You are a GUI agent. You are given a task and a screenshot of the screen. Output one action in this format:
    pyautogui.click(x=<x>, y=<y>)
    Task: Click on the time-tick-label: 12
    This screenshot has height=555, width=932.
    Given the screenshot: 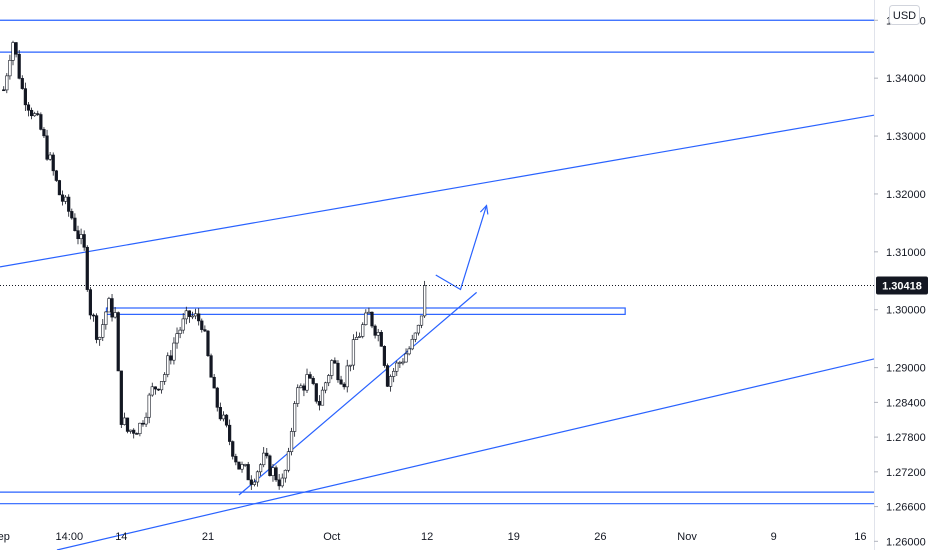 What is the action you would take?
    pyautogui.click(x=427, y=537)
    